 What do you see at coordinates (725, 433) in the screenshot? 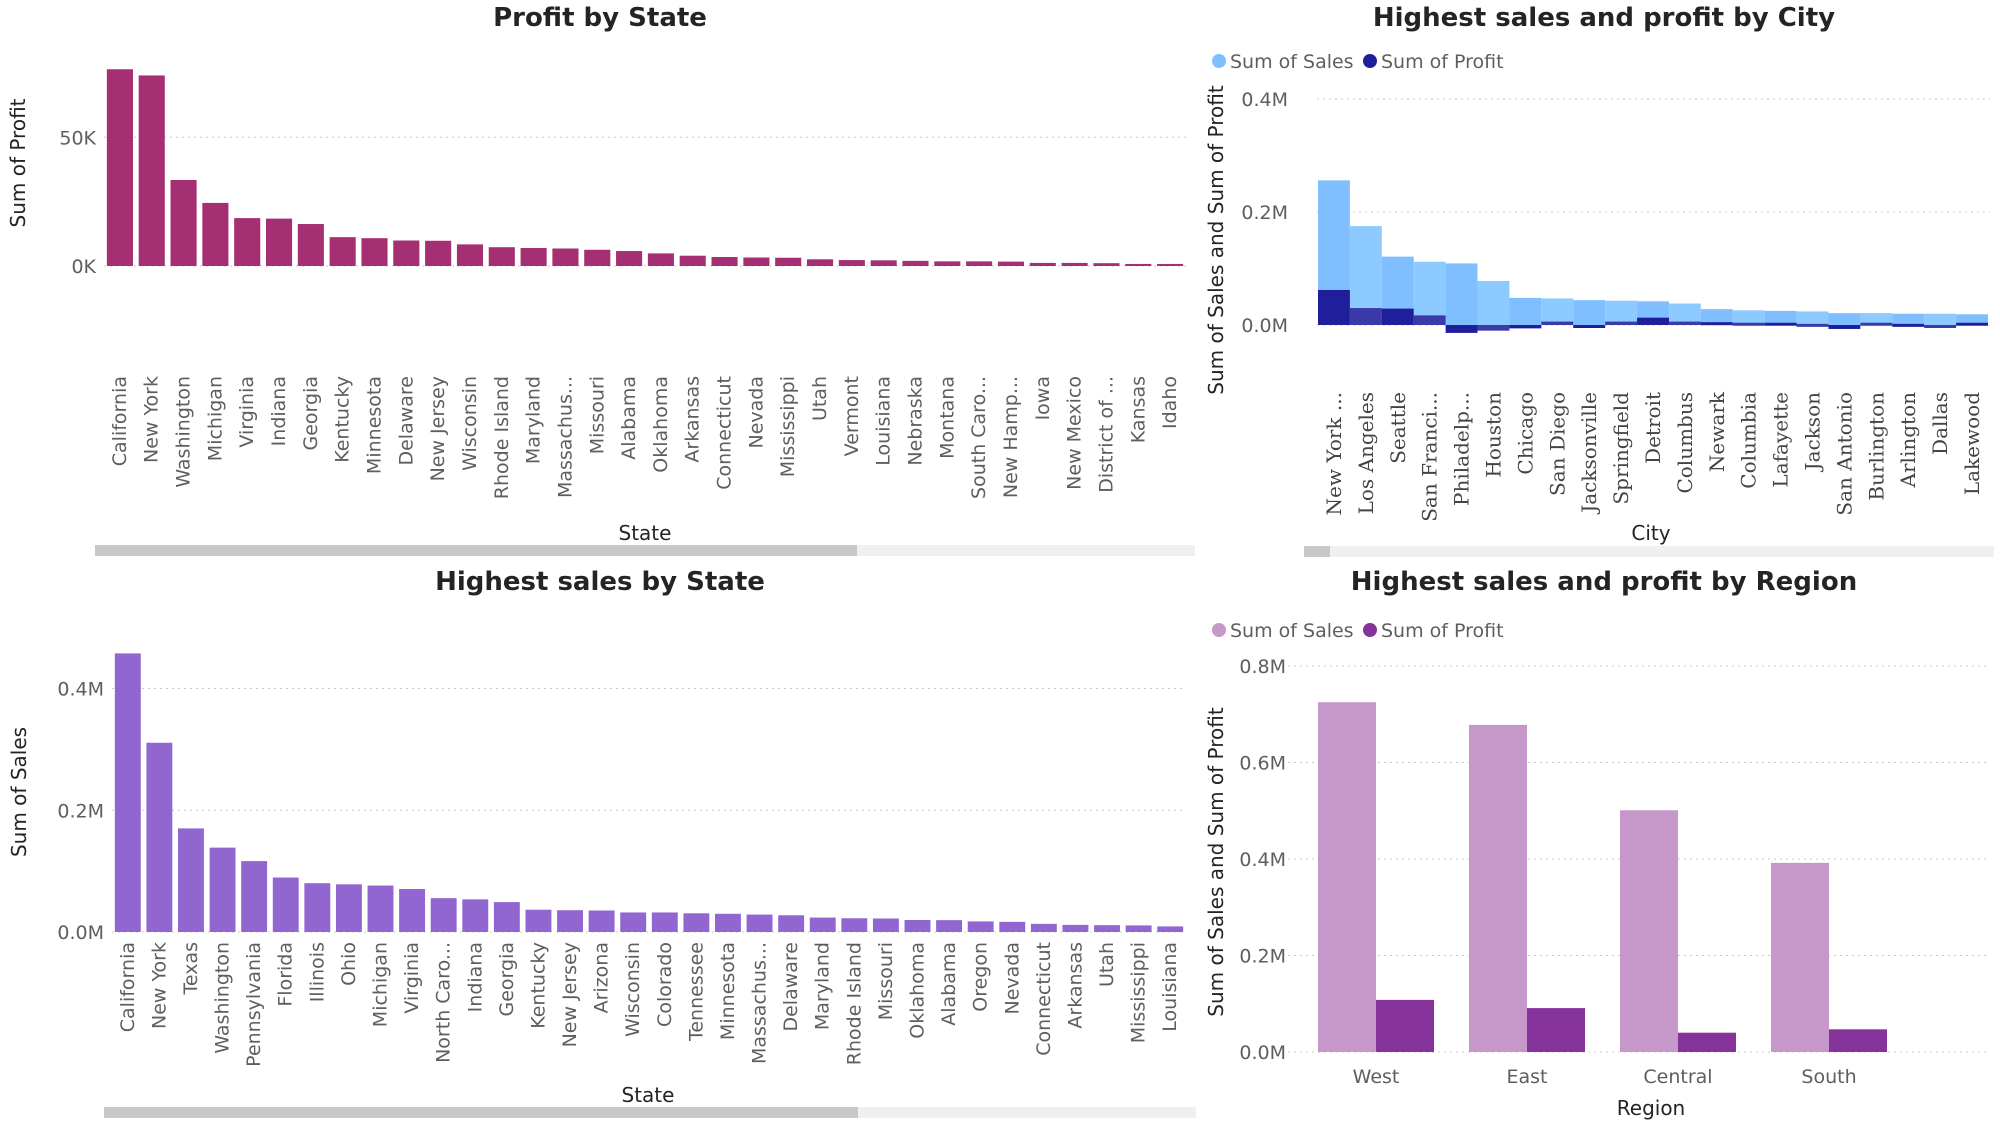
I see `x-tick-label: Connecticut` at bounding box center [725, 433].